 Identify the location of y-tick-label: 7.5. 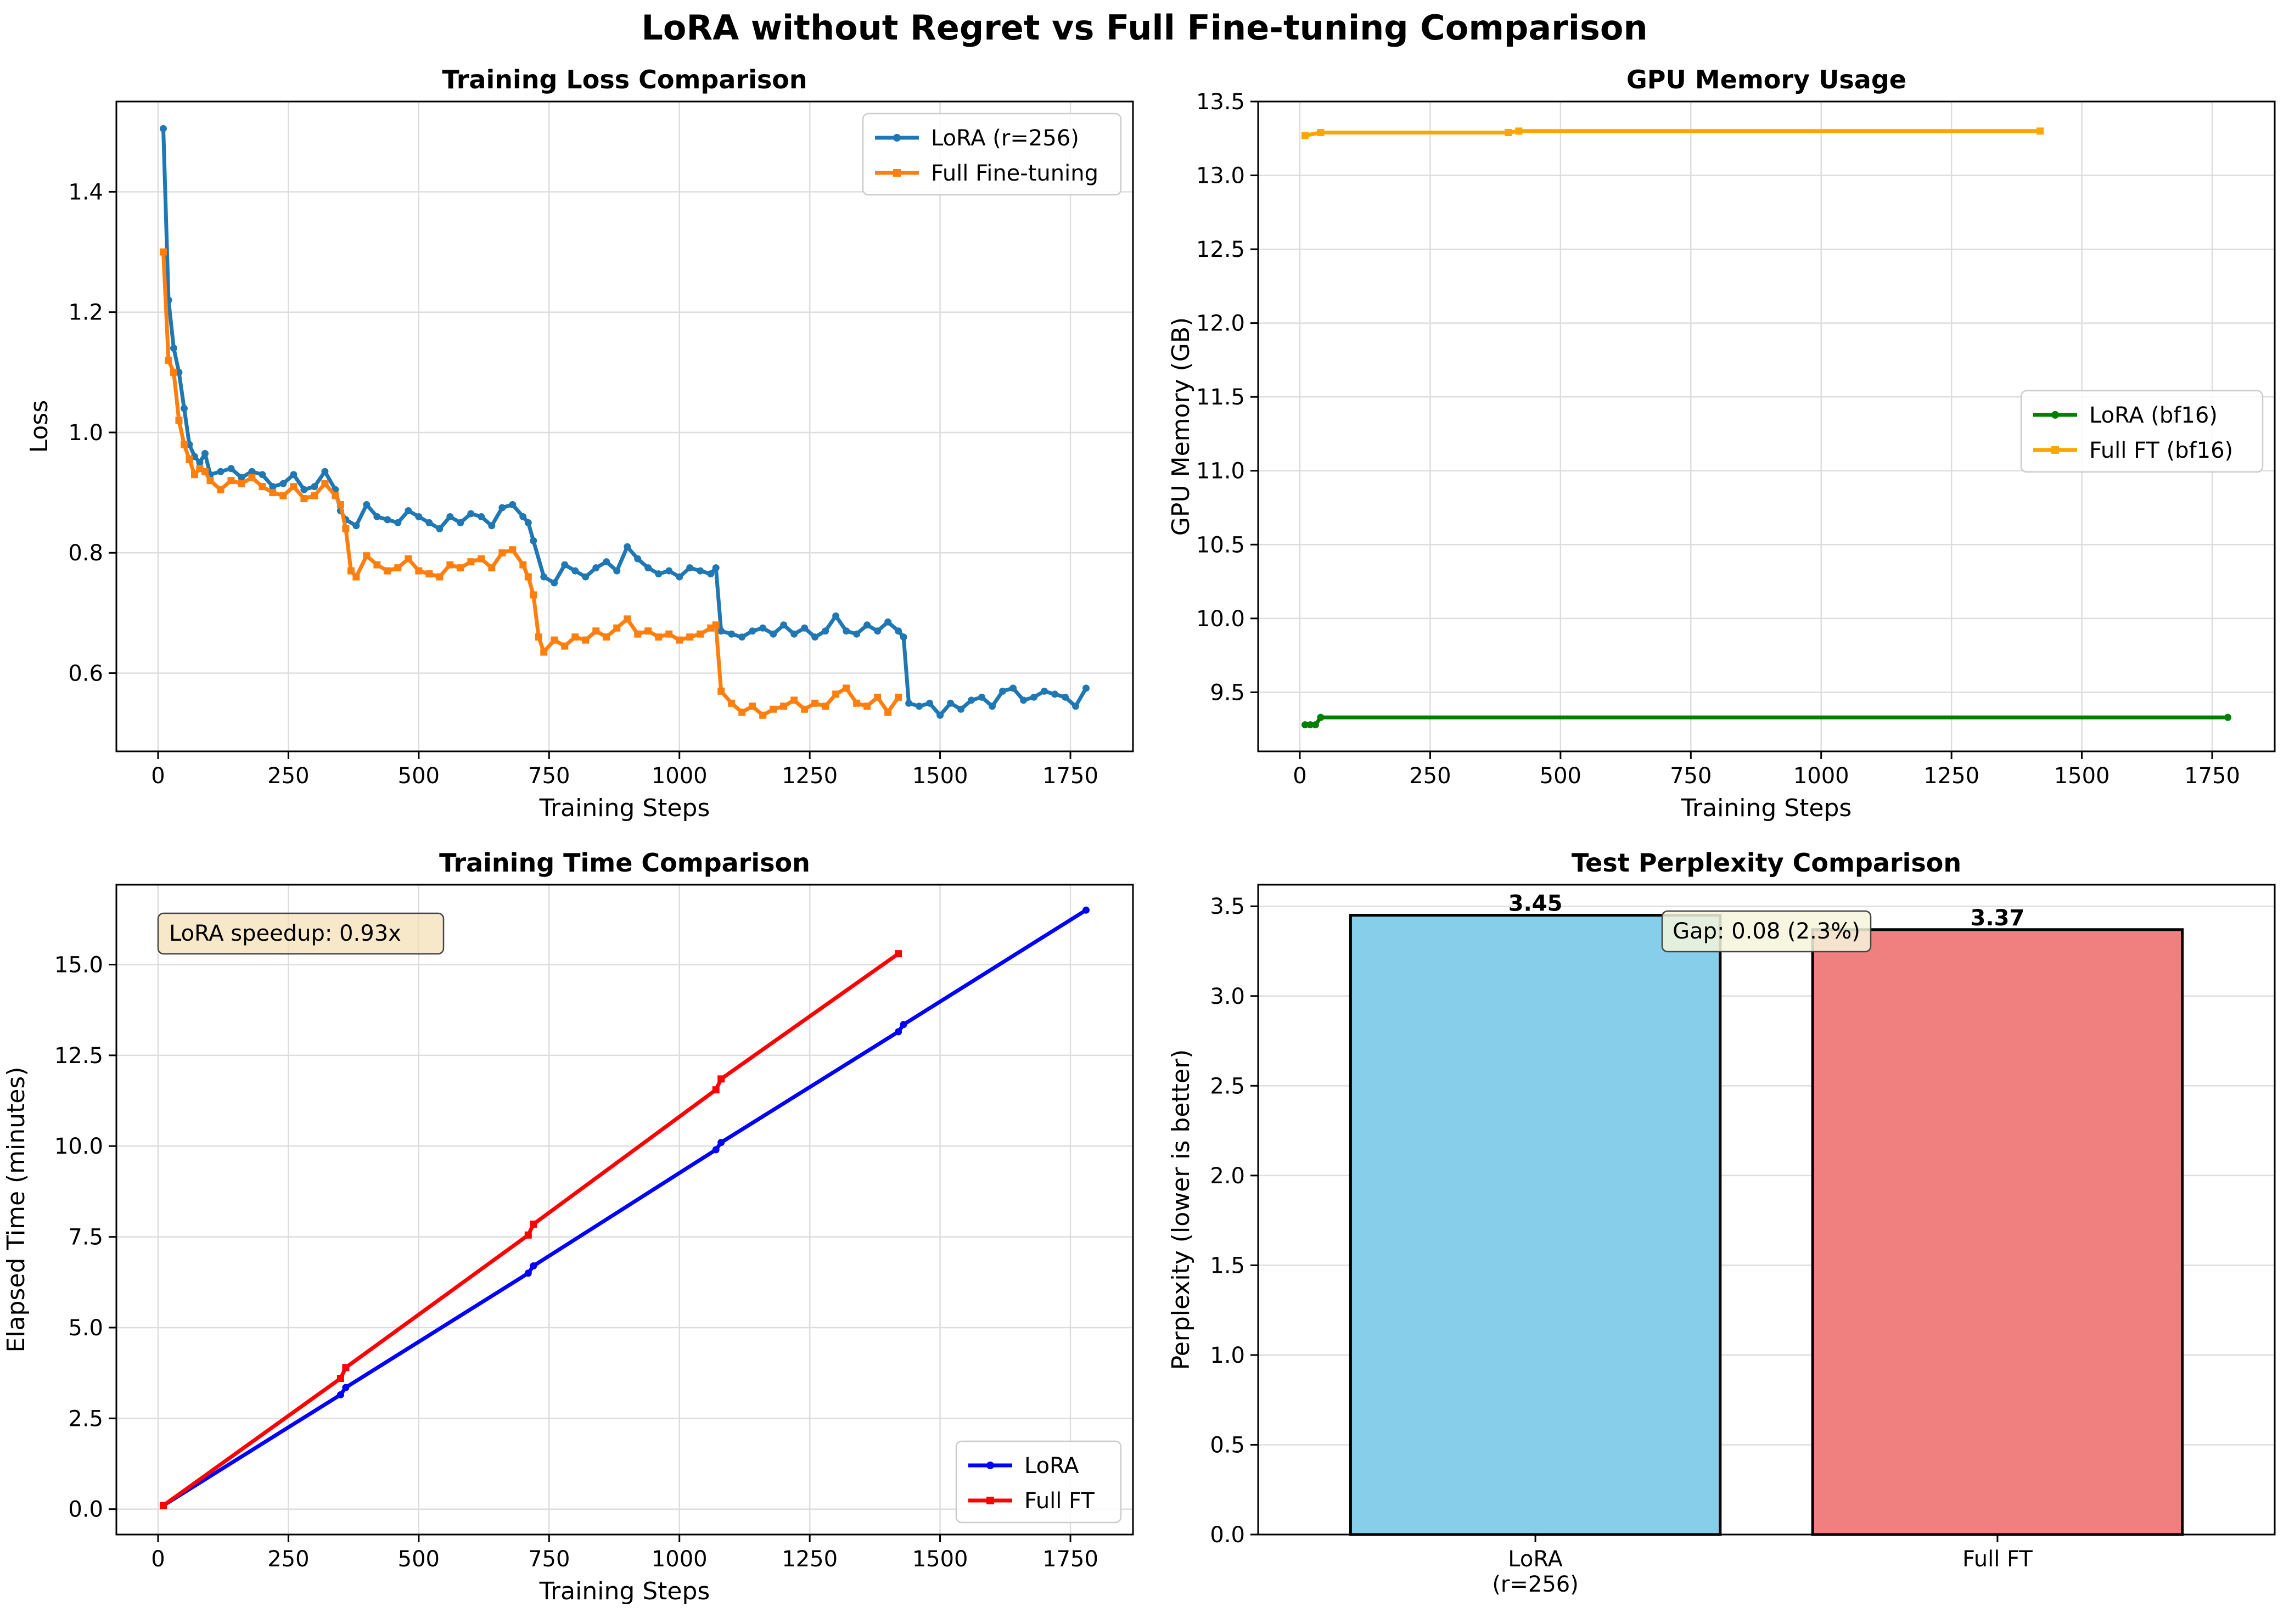
(85, 1237).